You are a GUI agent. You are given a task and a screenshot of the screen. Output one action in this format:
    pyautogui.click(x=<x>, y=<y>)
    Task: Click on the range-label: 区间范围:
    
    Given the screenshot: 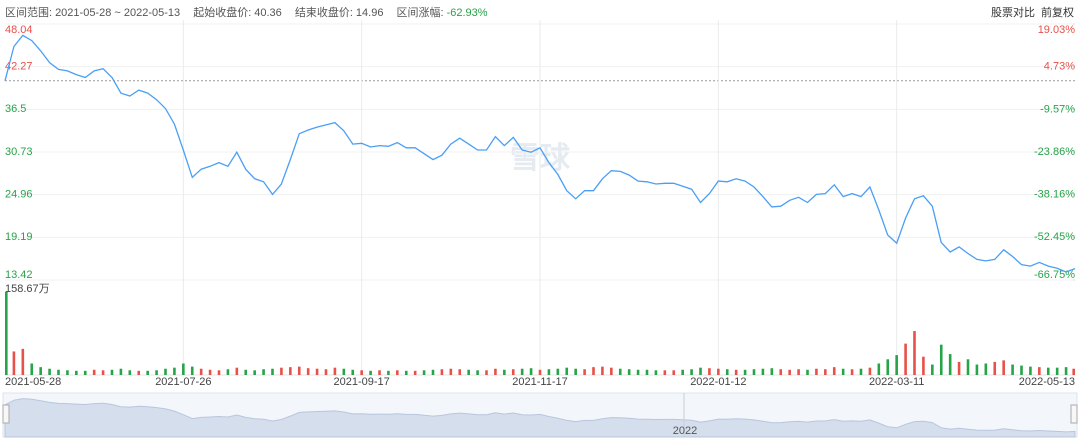 What is the action you would take?
    pyautogui.click(x=29, y=13)
    